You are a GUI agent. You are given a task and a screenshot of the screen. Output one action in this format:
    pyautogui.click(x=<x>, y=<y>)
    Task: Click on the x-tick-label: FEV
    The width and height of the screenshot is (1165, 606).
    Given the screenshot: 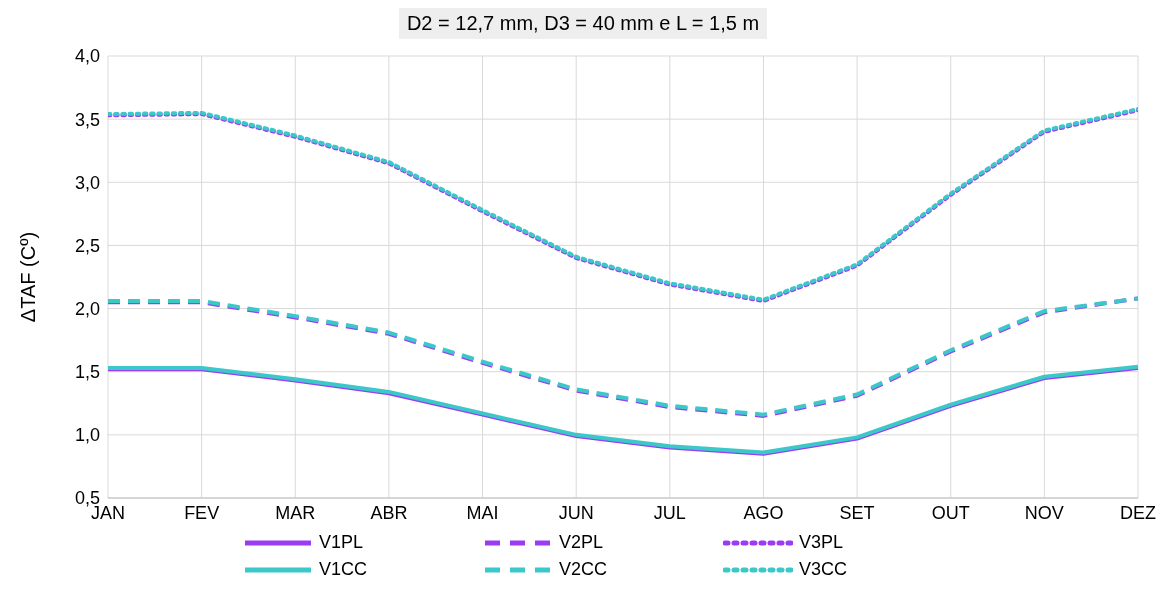 What is the action you would take?
    pyautogui.click(x=202, y=512)
    